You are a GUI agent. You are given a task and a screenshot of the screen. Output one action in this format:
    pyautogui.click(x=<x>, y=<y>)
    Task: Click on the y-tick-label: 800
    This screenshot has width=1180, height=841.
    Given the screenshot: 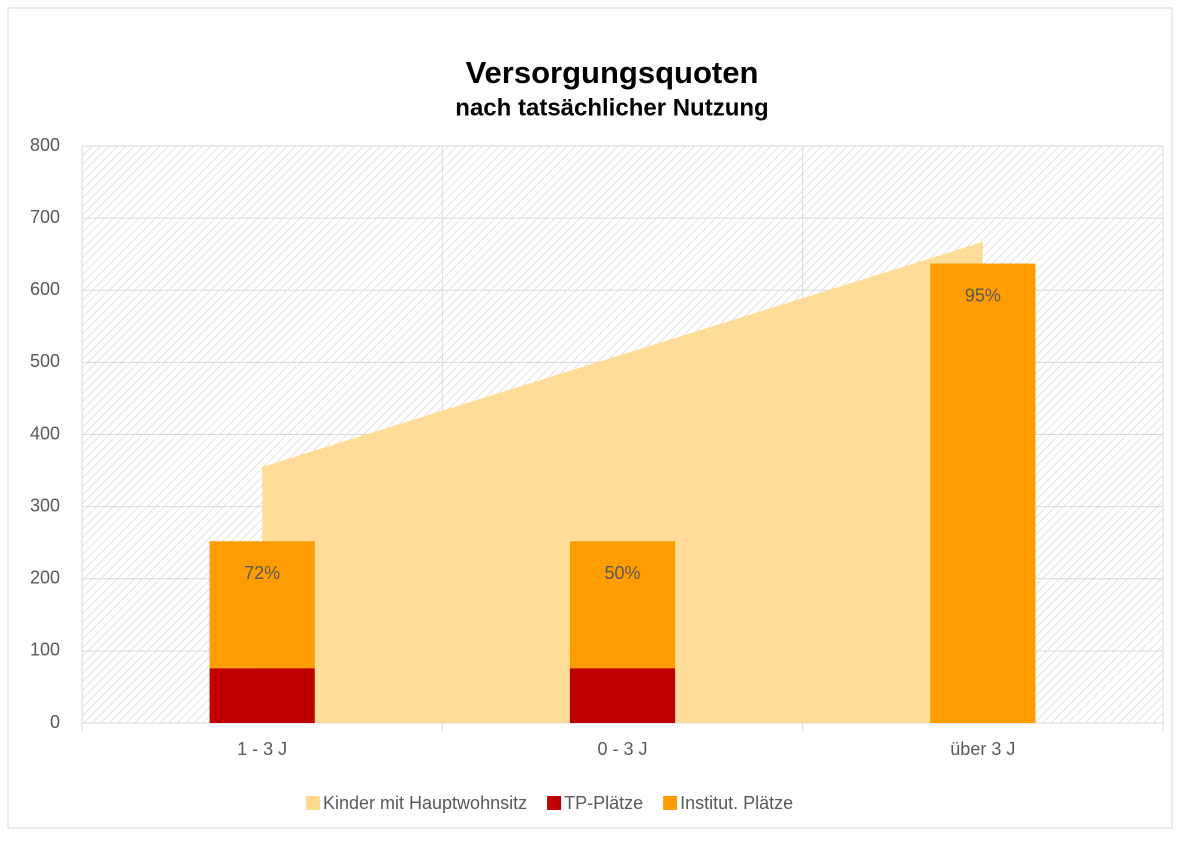 What is the action you would take?
    pyautogui.click(x=45, y=145)
    